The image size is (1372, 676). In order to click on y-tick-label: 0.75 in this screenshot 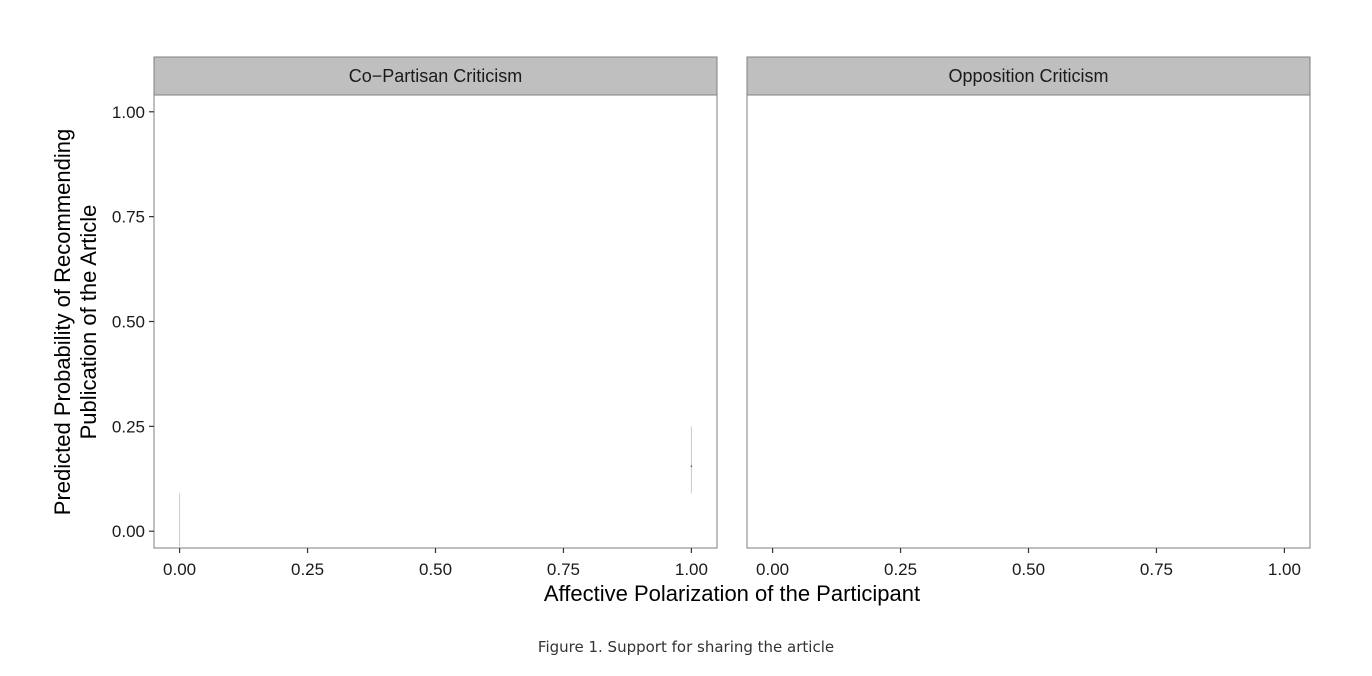, I will do `click(128, 217)`.